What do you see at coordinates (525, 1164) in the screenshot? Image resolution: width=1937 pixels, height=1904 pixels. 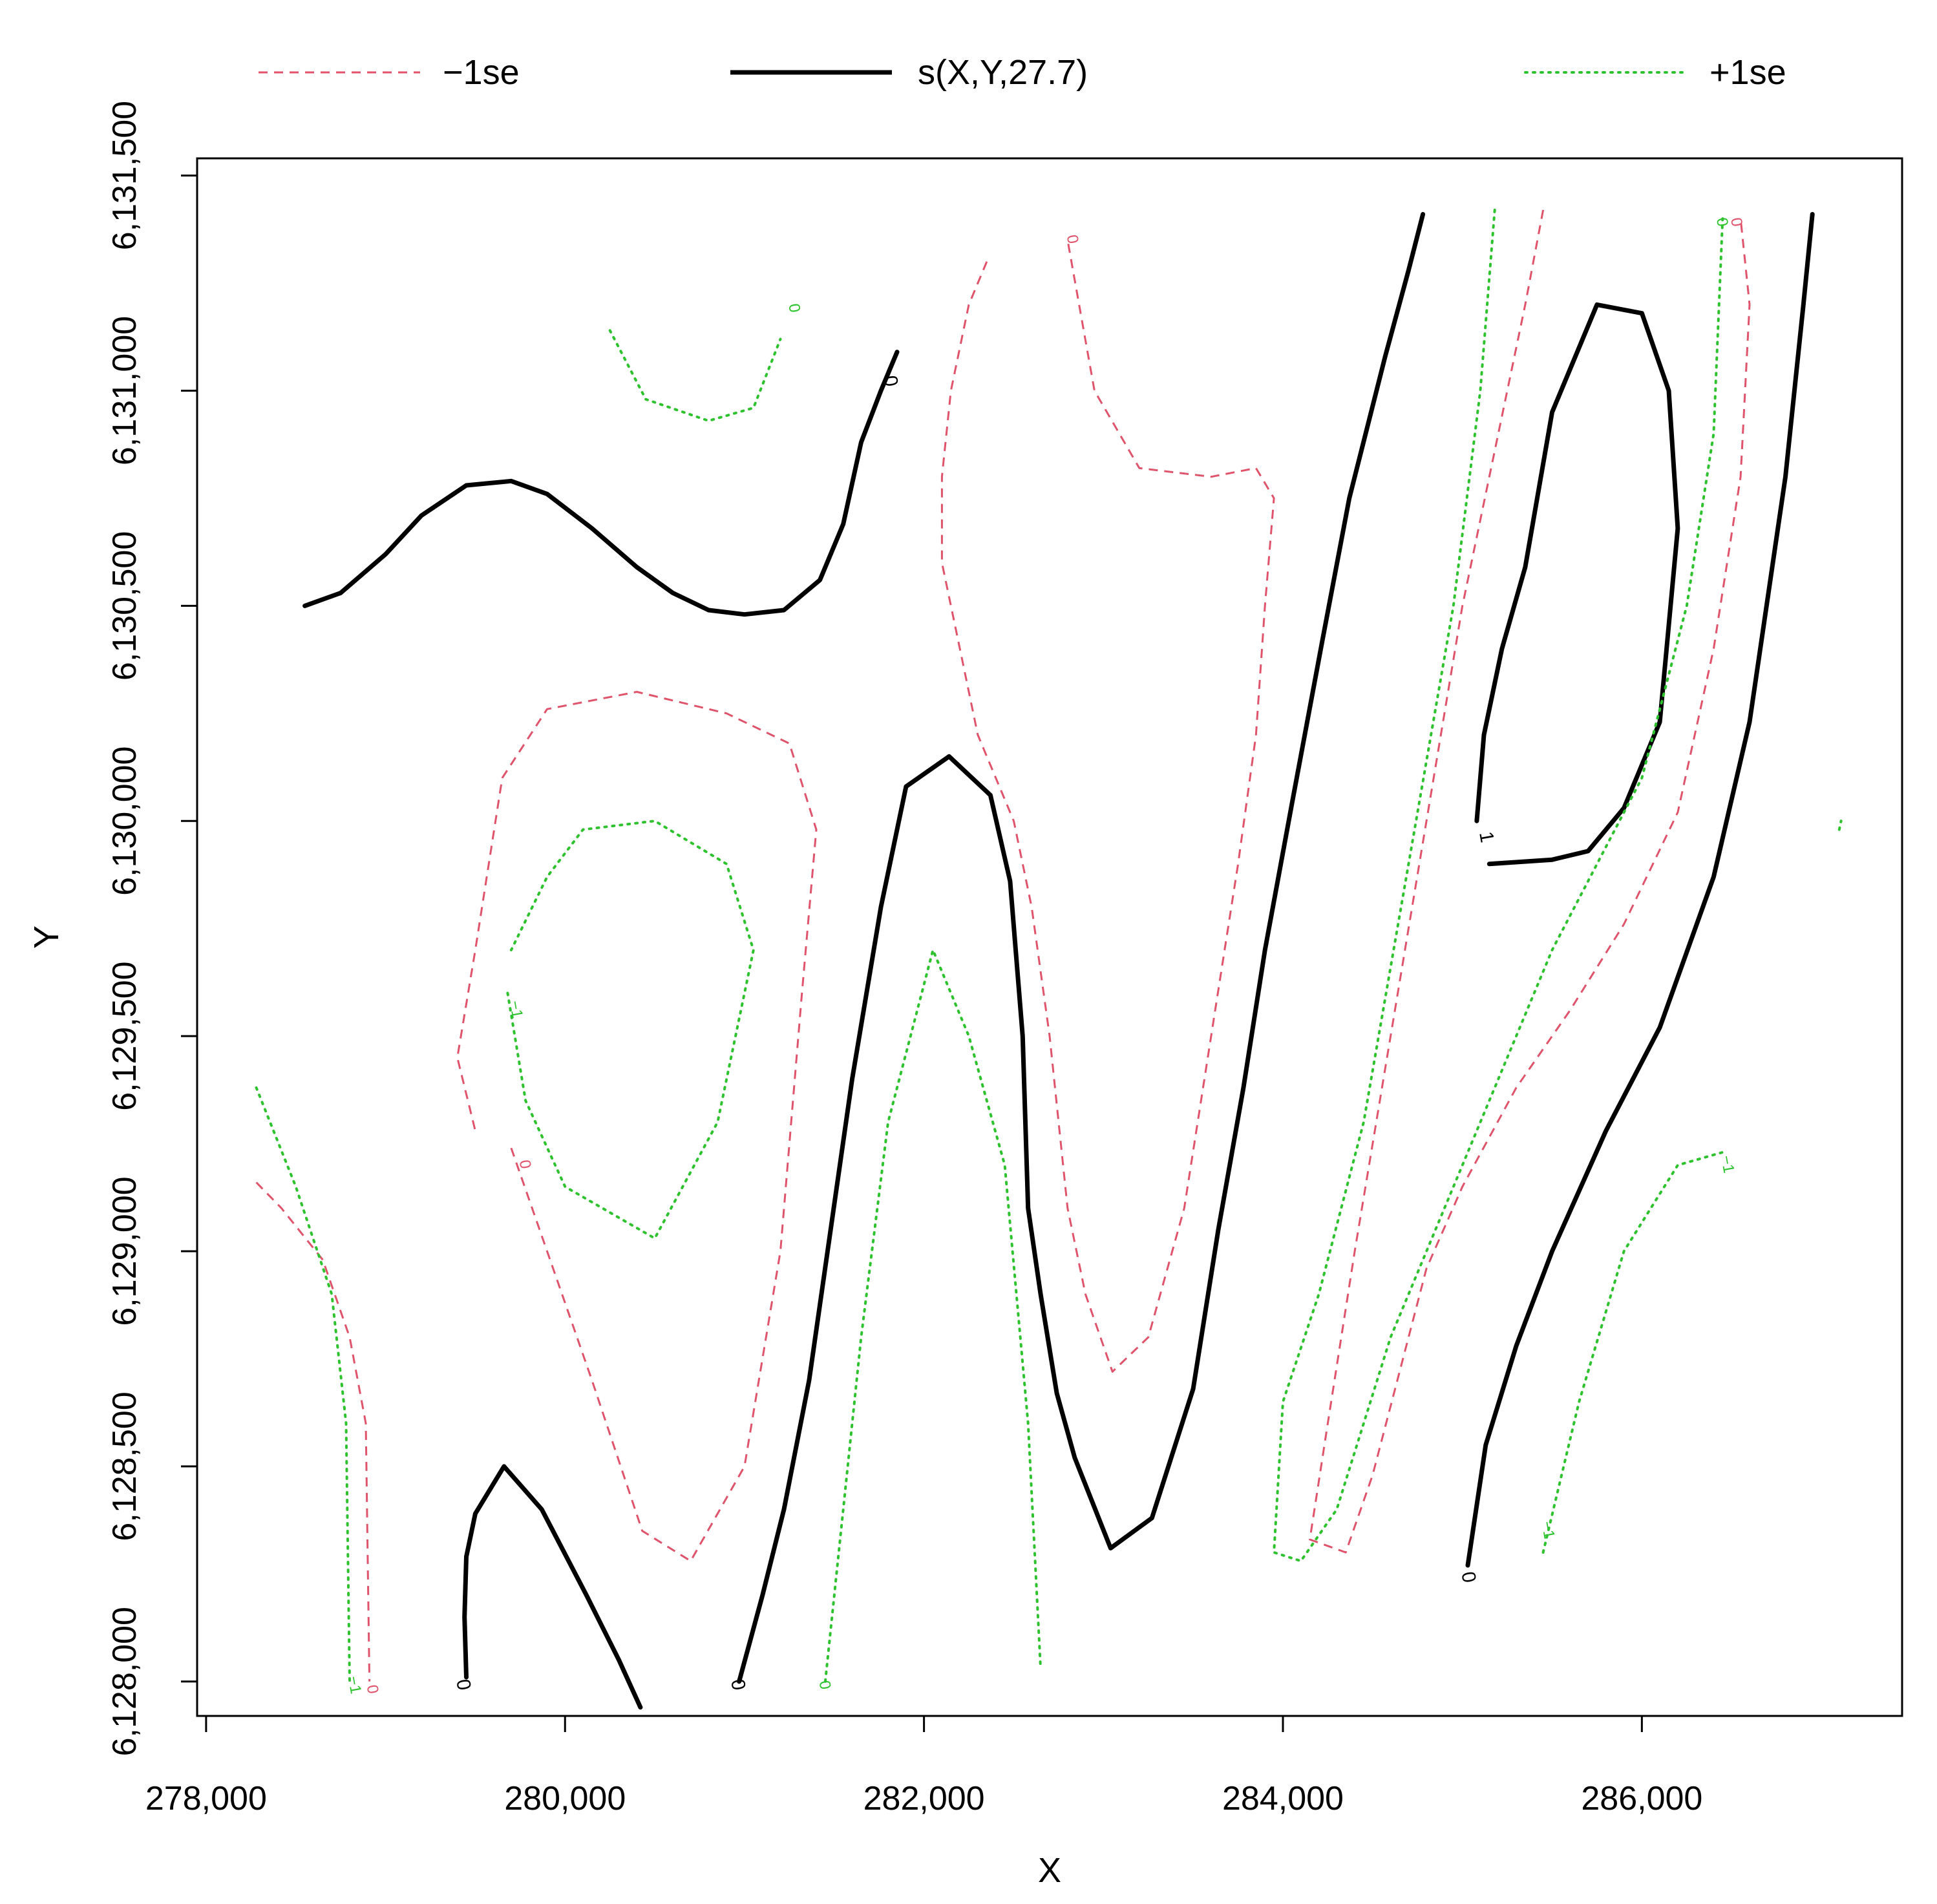 I see `contour-label-minus1se-1: 0` at bounding box center [525, 1164].